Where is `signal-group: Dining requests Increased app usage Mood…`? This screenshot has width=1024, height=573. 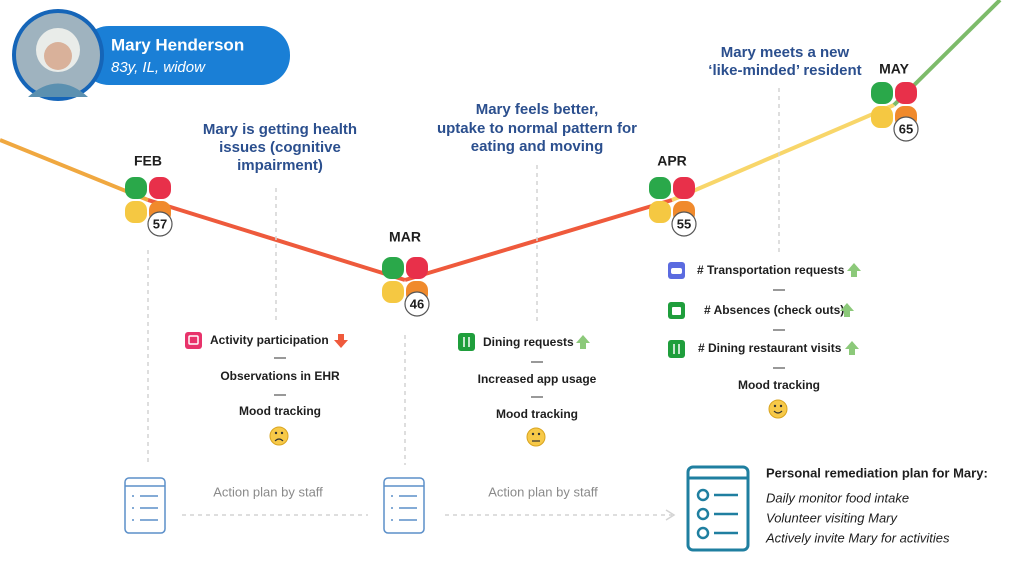
signal-group: Dining requests Increased app usage Mood… is located at coordinates (527, 390).